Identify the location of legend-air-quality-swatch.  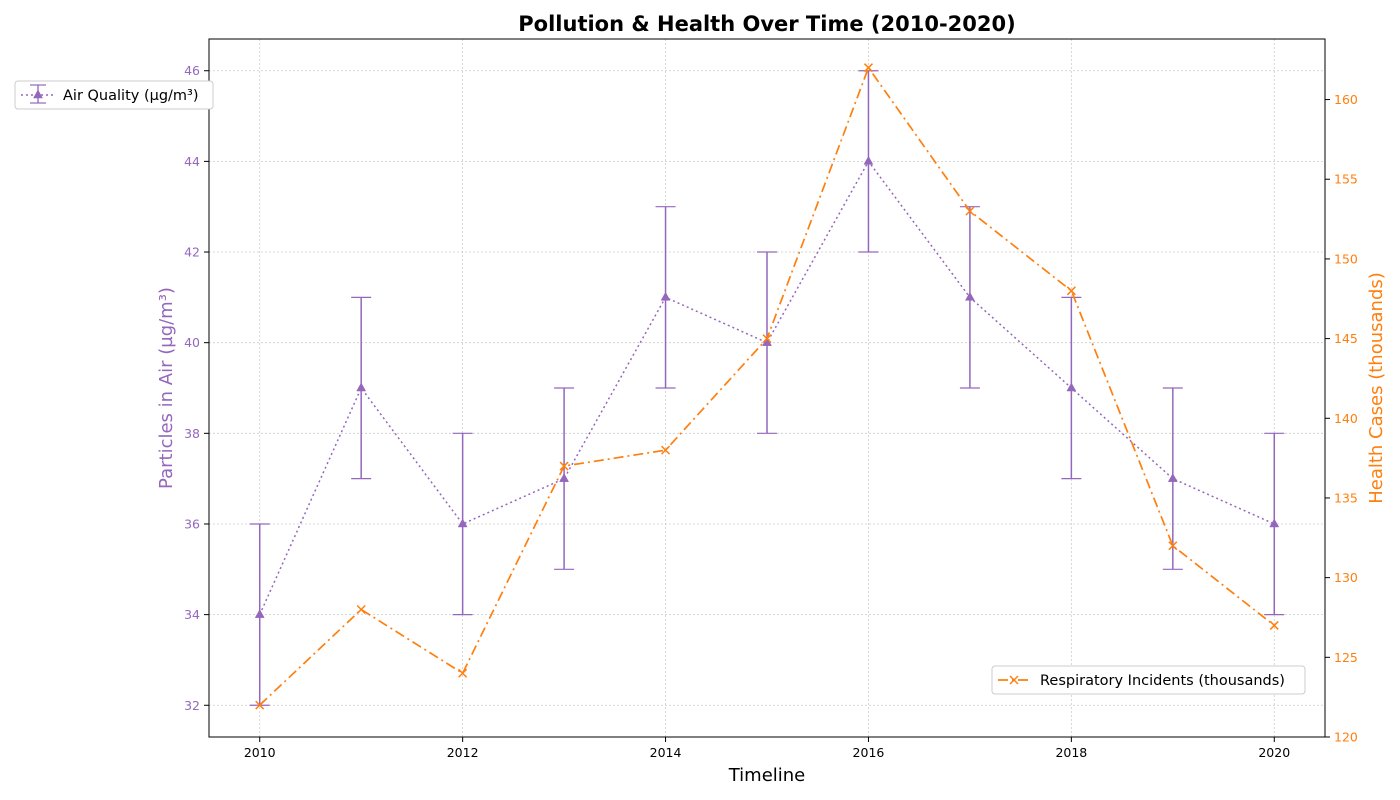
(38, 94).